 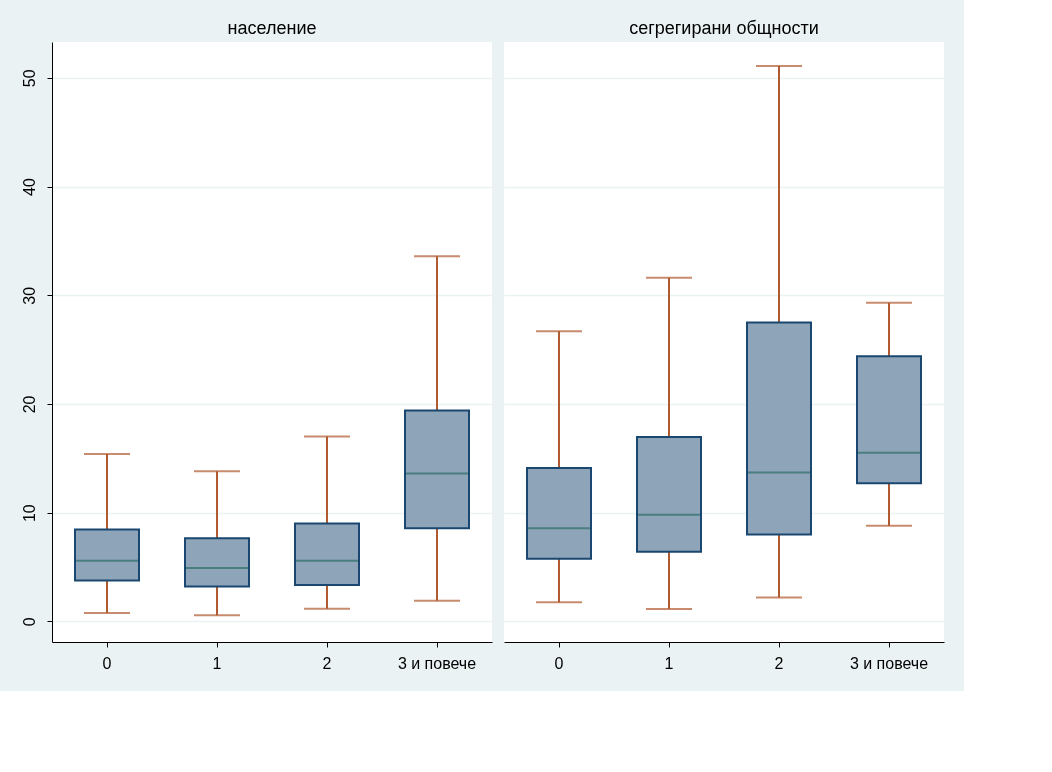 I want to click on chart-title: сегрегирани общности, so click(x=724, y=28).